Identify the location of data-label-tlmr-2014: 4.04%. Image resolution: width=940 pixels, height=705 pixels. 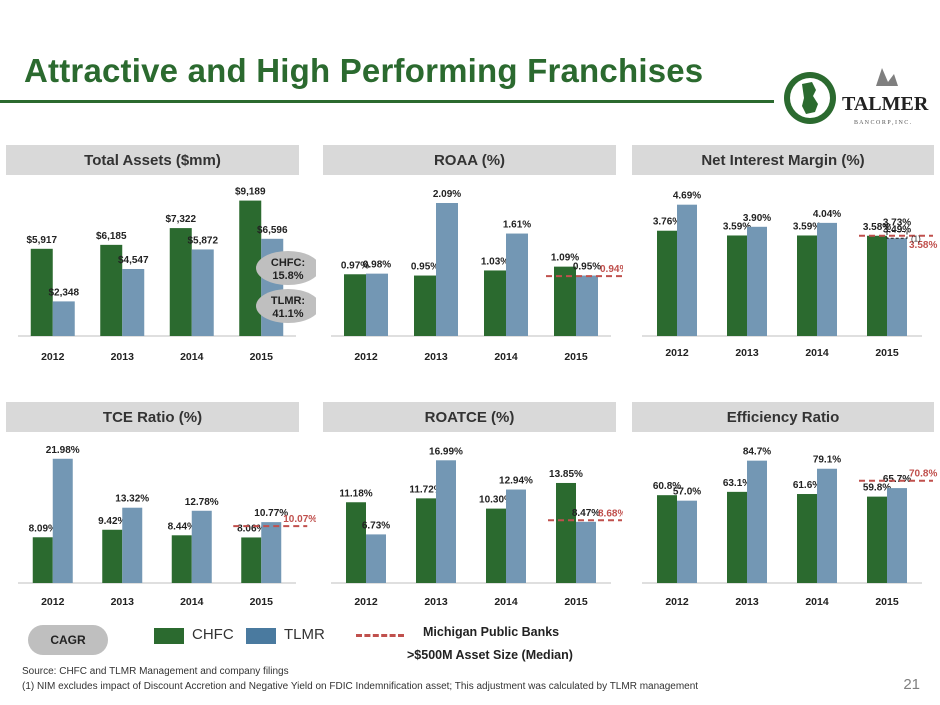
(827, 214).